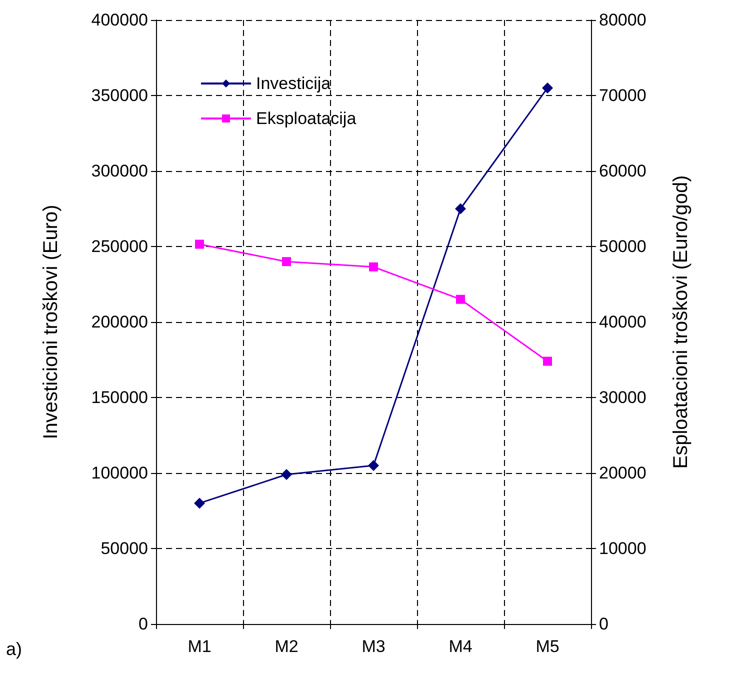 The height and width of the screenshot is (682, 729). I want to click on y2-tick-label: 50000, so click(622, 246).